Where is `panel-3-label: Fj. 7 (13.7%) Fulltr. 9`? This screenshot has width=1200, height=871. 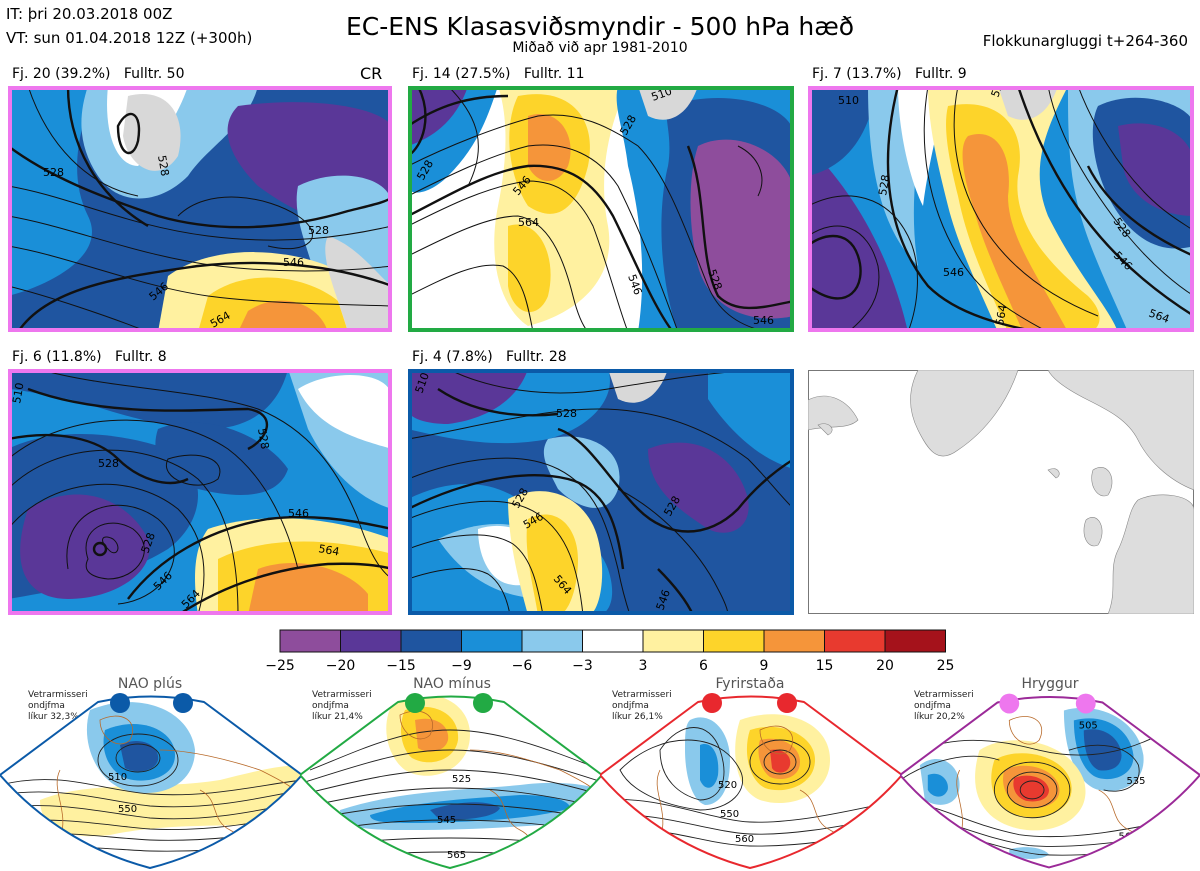
panel-3-label: Fj. 7 (13.7%) Fulltr. 9 is located at coordinates (889, 74).